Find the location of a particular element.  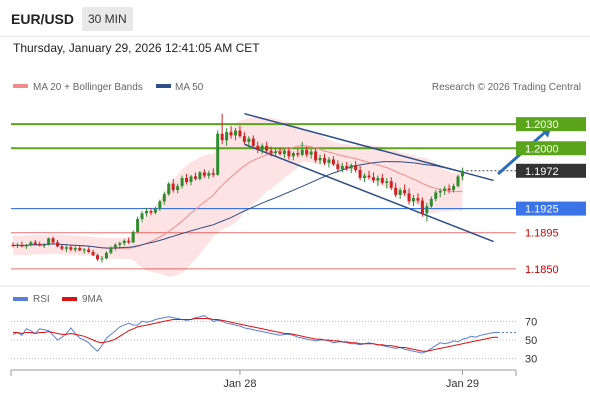

current-price-tag is located at coordinates (551, 170).